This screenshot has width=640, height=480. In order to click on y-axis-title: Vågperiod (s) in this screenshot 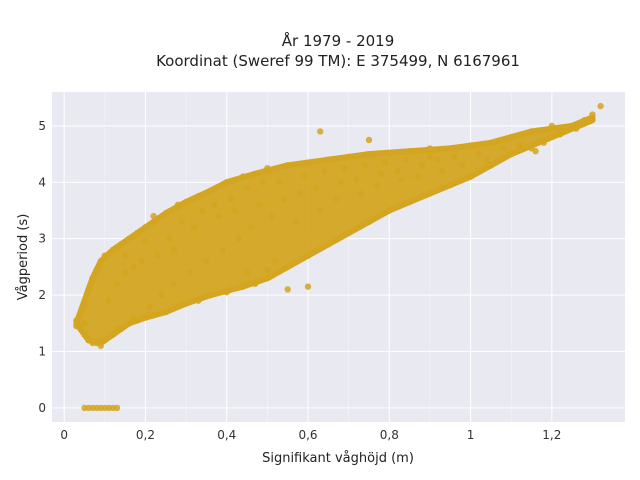, I will do `click(23, 257)`.